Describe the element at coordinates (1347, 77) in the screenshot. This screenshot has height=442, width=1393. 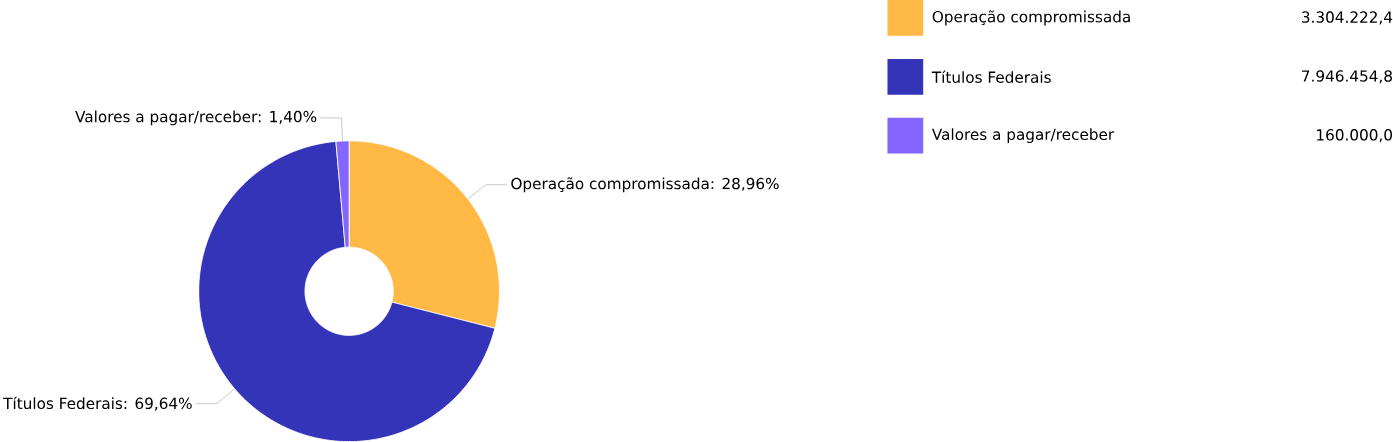
I see `text: 7.946.454,8` at that location.